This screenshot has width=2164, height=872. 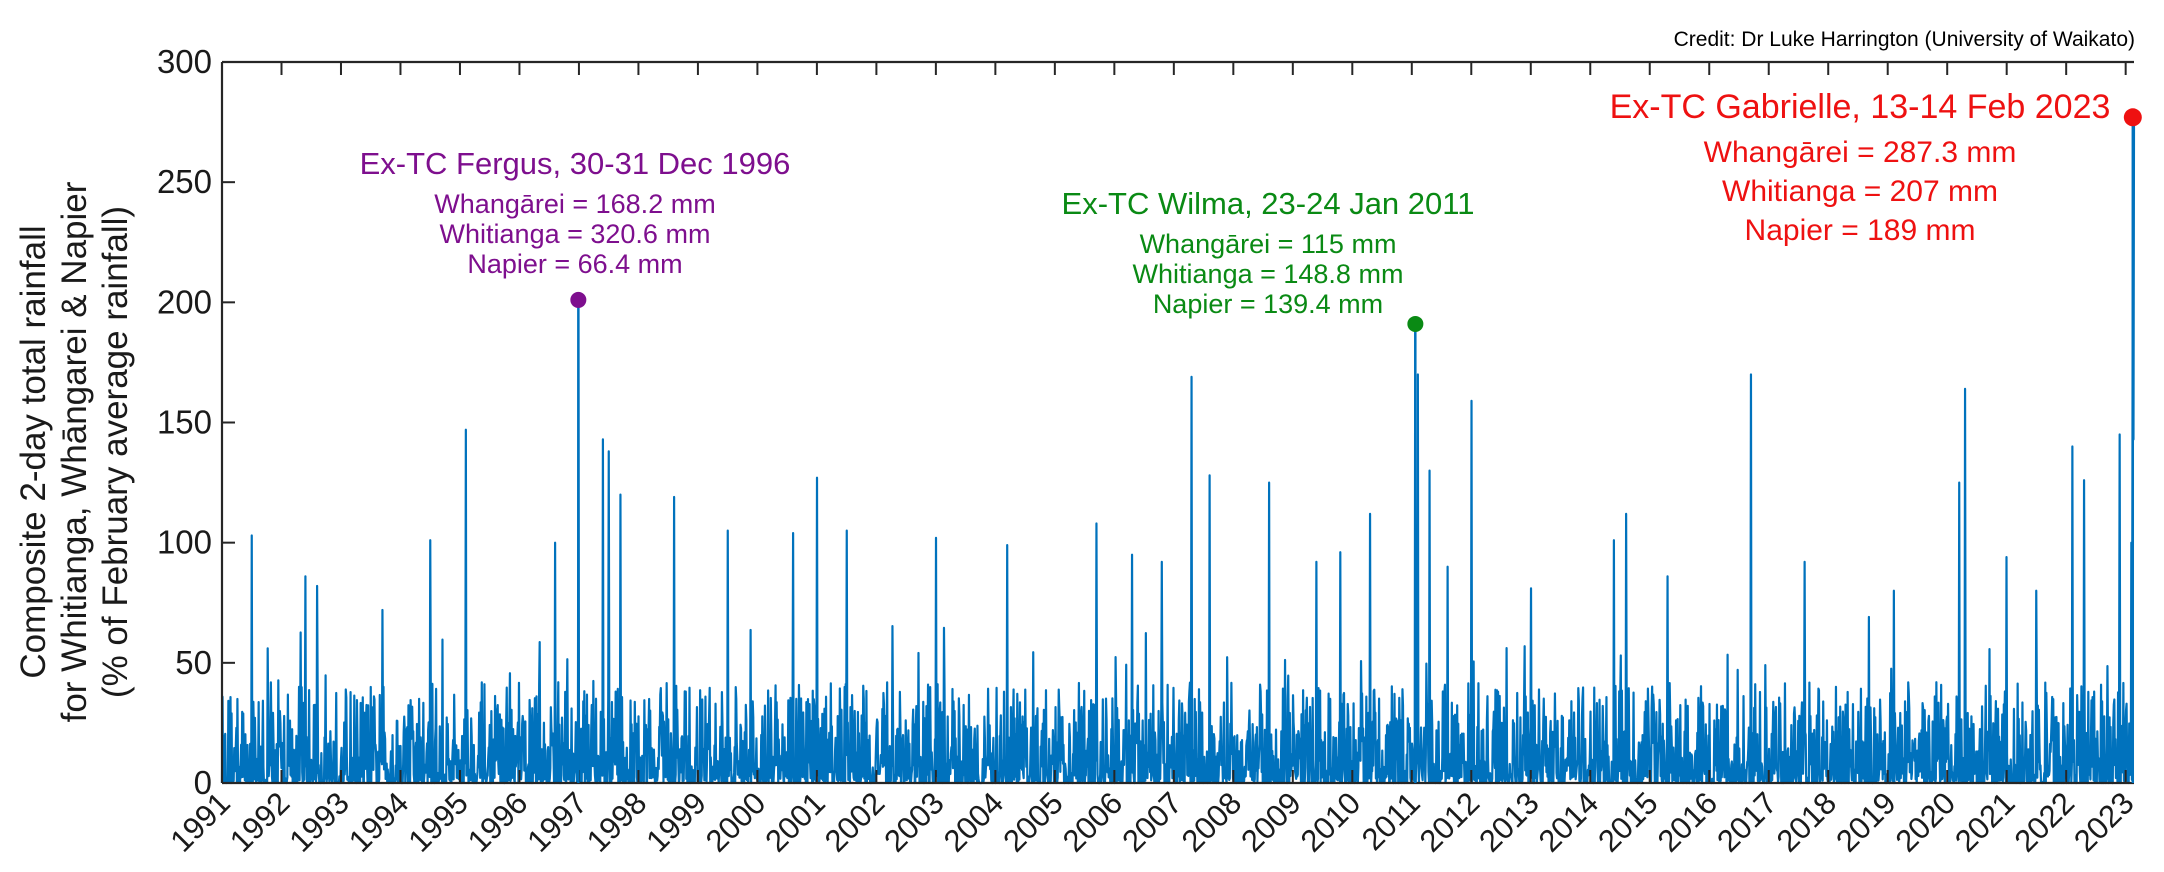 What do you see at coordinates (1331, 822) in the screenshot?
I see `x-tick-label: 2010` at bounding box center [1331, 822].